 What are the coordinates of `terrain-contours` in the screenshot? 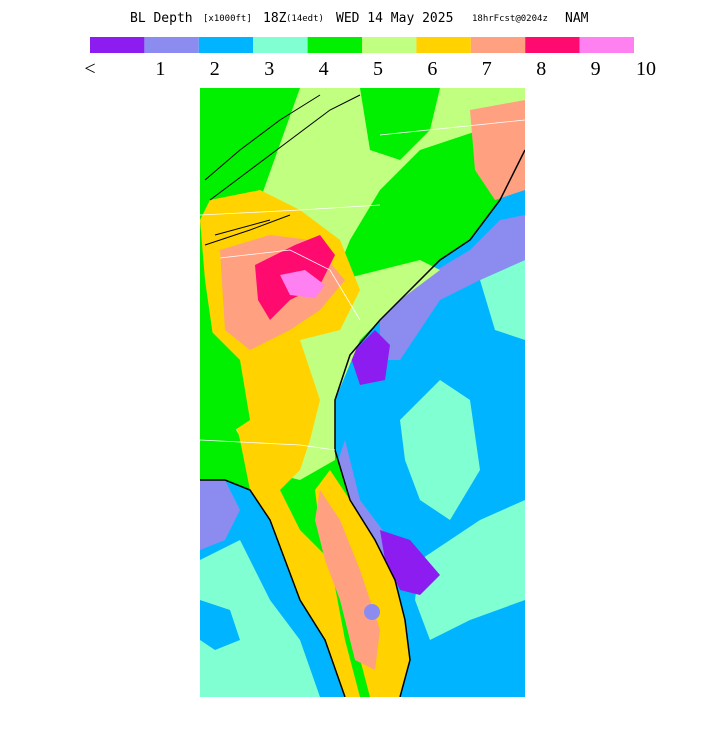 It's located at (282, 170).